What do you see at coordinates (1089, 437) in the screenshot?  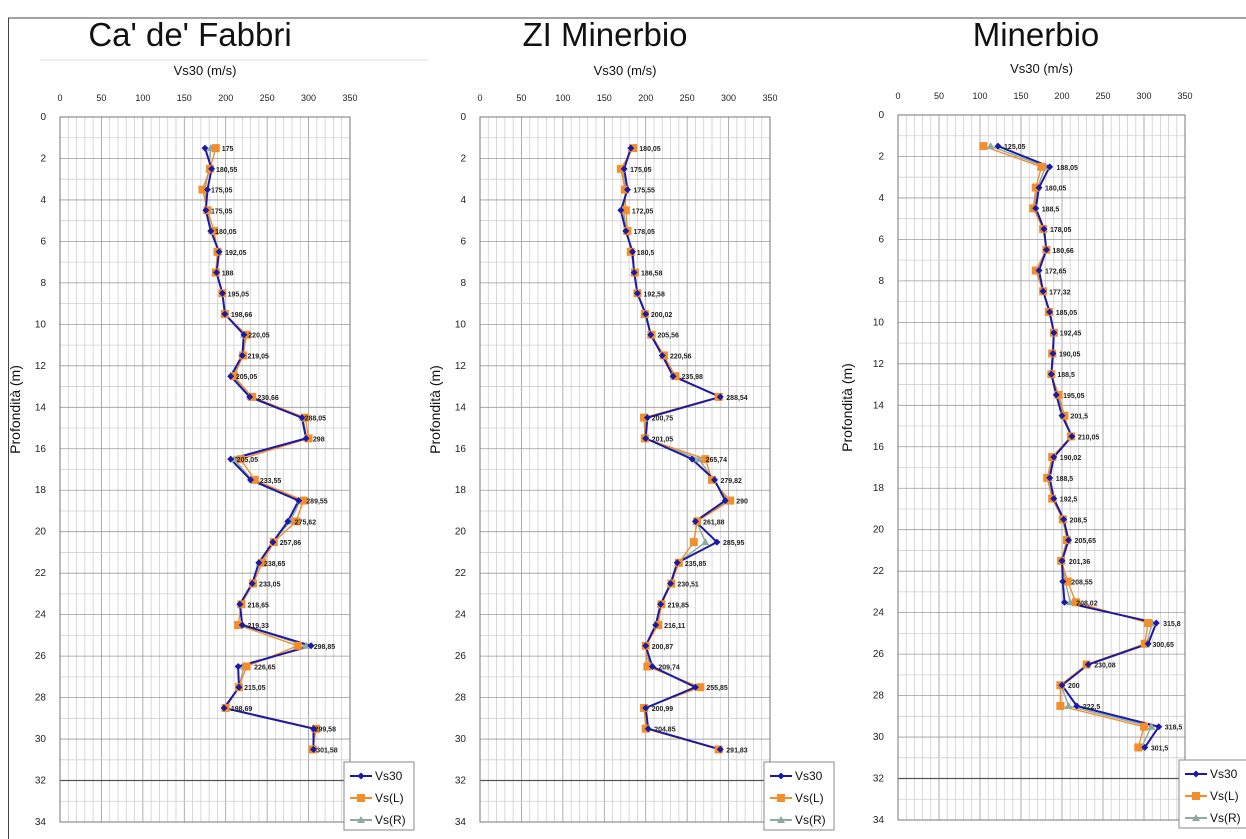 I see `data-label: 210,05` at bounding box center [1089, 437].